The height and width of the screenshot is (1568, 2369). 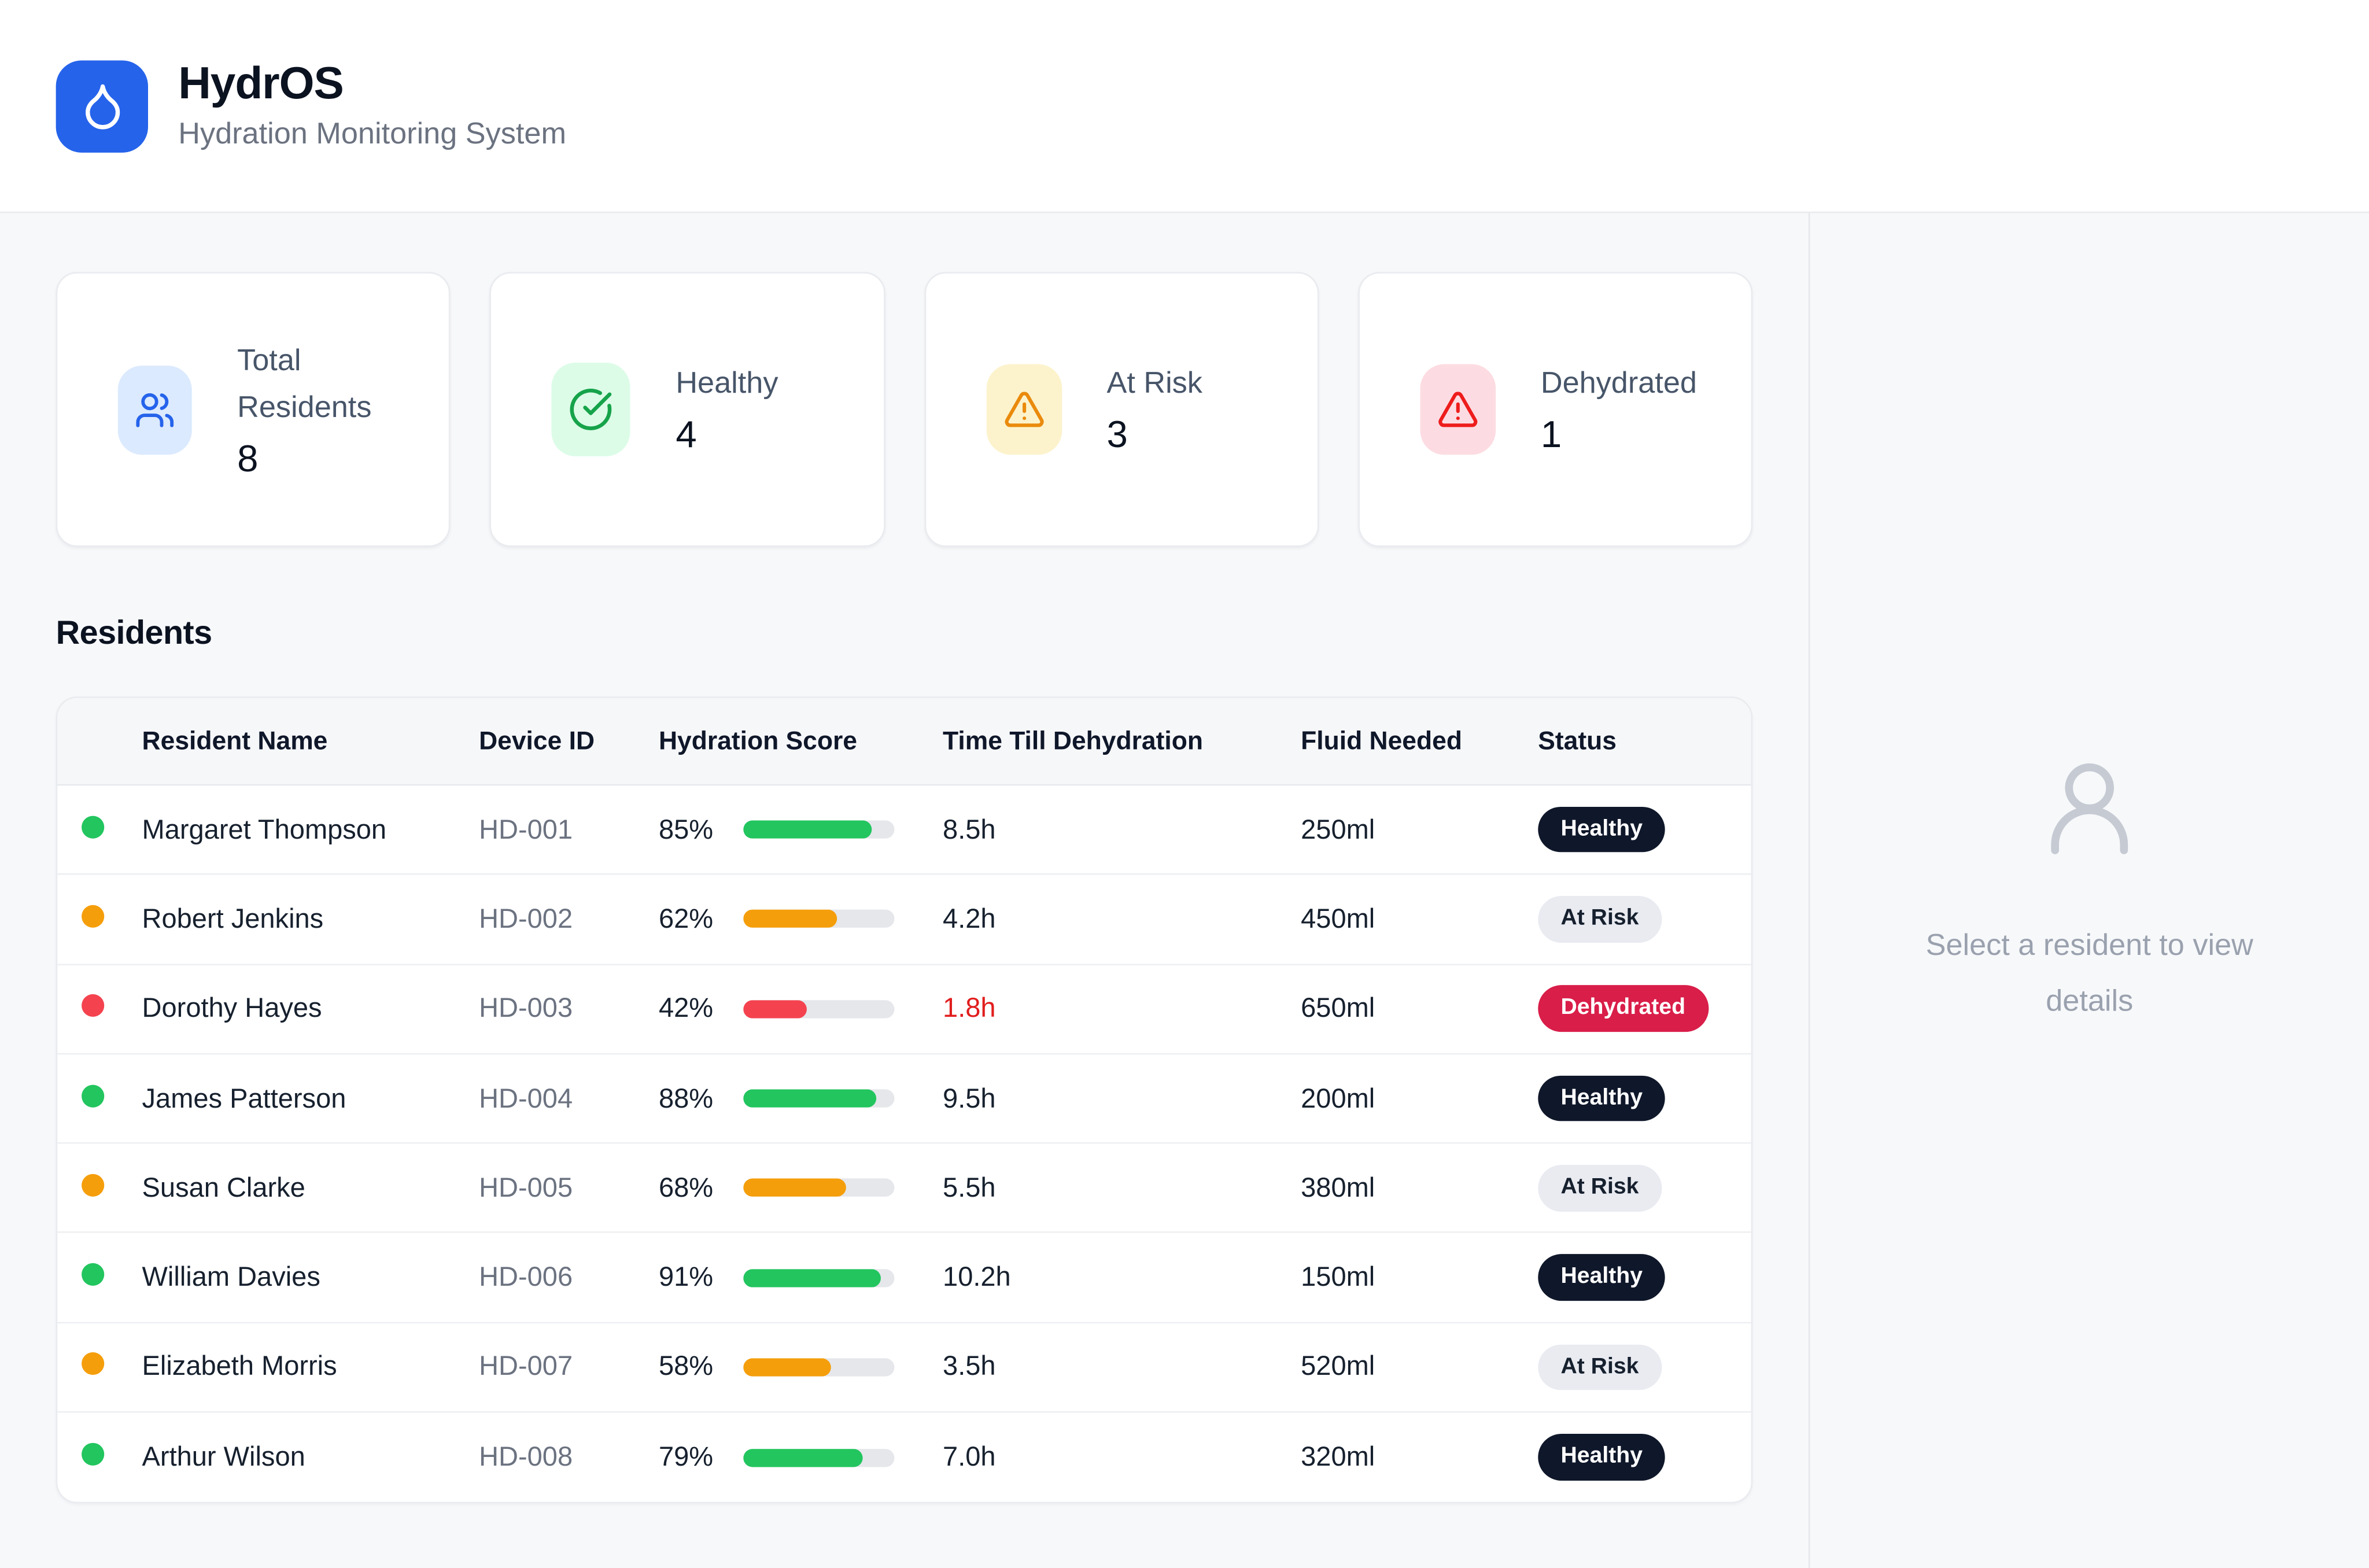 I want to click on triangle-alert-icon, so click(x=1457, y=409).